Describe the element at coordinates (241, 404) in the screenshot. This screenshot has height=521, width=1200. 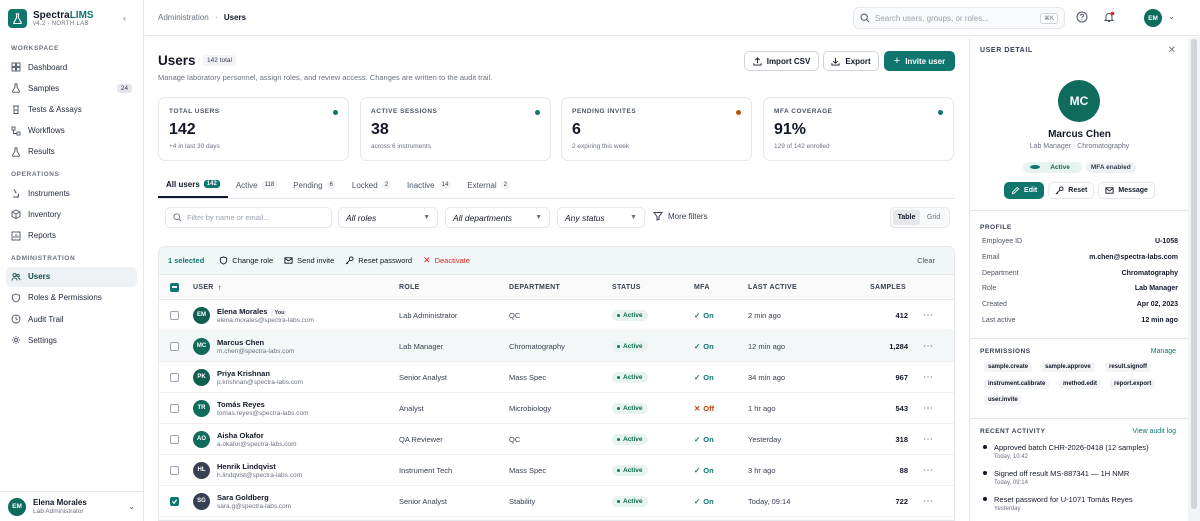
I see `user-name: Tomás Reyes` at that location.